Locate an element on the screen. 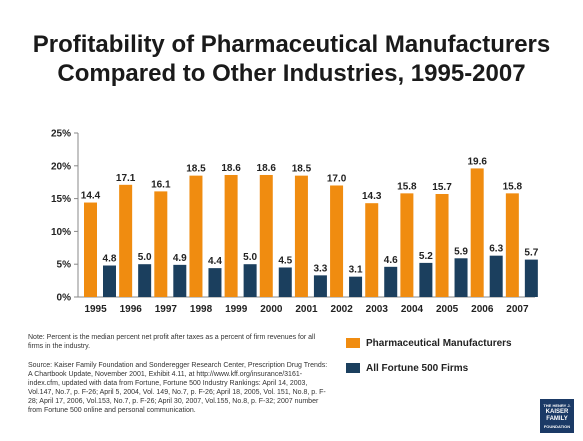 The image size is (583, 441). x-tick-label: 1999 is located at coordinates (236, 309).